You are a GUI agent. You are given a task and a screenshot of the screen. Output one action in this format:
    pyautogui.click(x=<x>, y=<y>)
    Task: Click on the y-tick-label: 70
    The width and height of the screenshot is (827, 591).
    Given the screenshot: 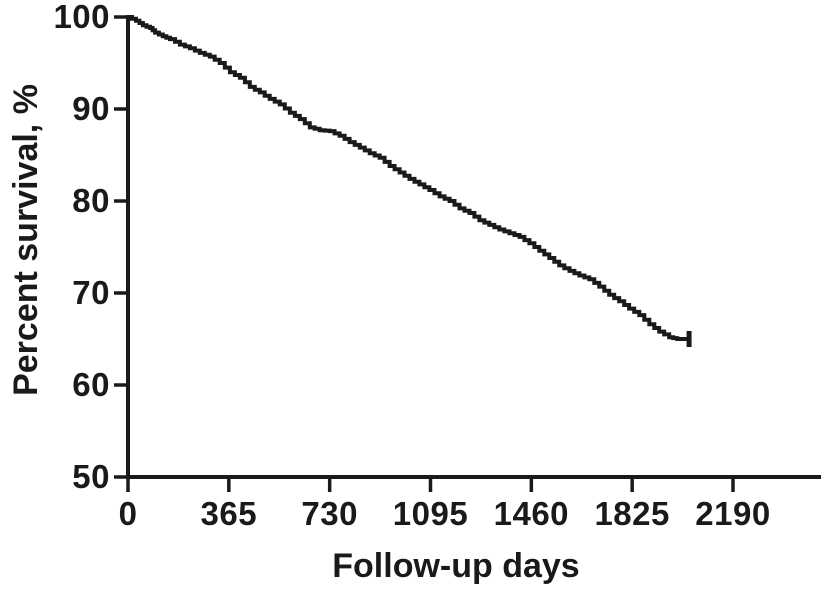 What is the action you would take?
    pyautogui.click(x=91, y=292)
    